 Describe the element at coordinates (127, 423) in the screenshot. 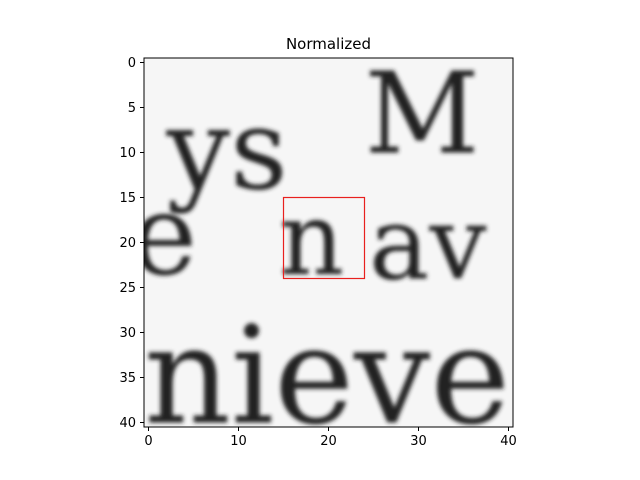

I see `y-tick-label: 40` at that location.